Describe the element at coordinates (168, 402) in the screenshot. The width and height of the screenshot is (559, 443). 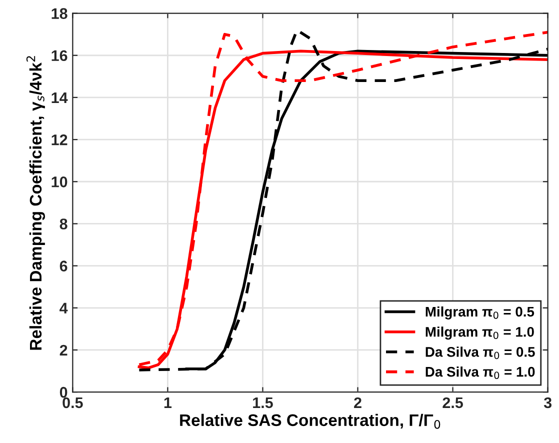
I see `x-tick-label: 1` at that location.